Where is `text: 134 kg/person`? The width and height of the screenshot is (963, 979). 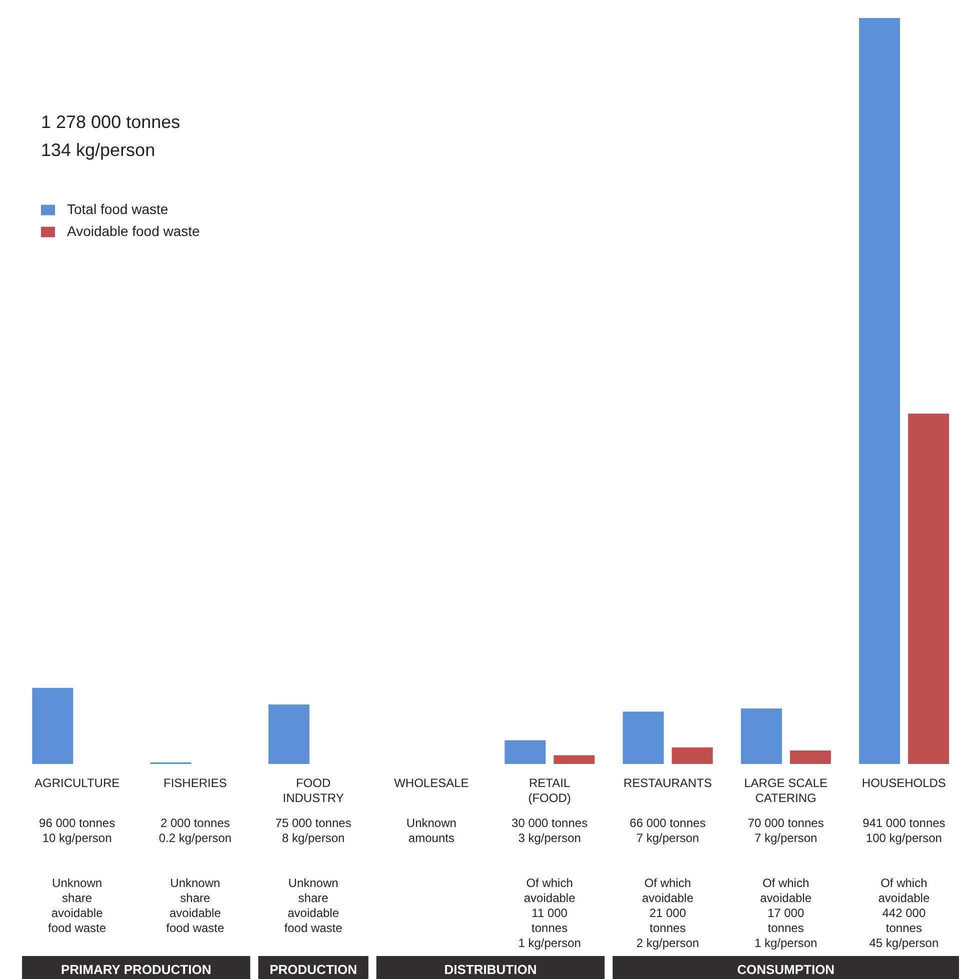
text: 134 kg/person is located at coordinates (98, 150).